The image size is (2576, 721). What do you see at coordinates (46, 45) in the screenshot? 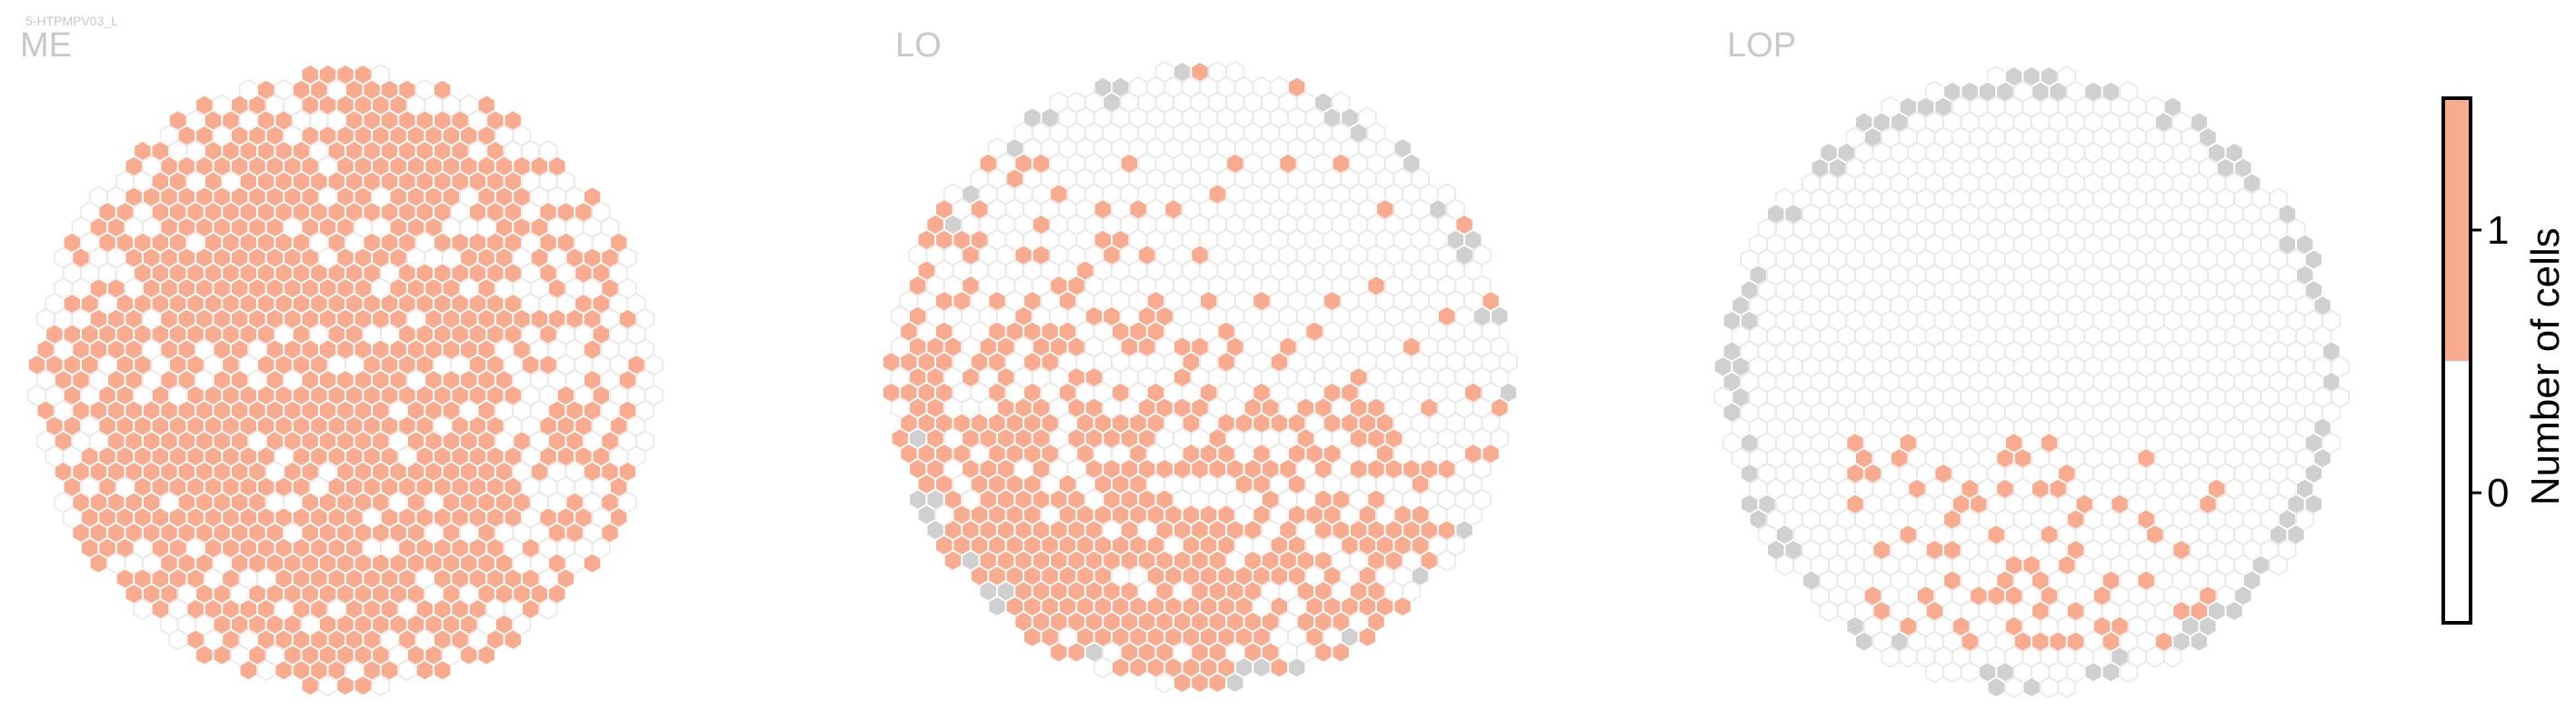
I see `panel-label-me: ME` at bounding box center [46, 45].